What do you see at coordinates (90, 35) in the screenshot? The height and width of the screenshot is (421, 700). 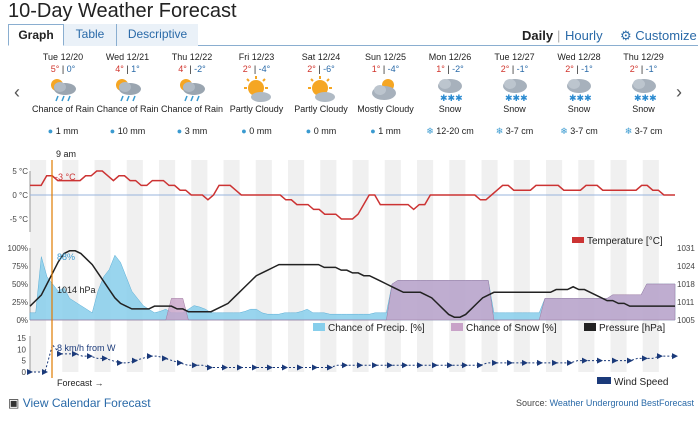 I see `tab-table: Table` at bounding box center [90, 35].